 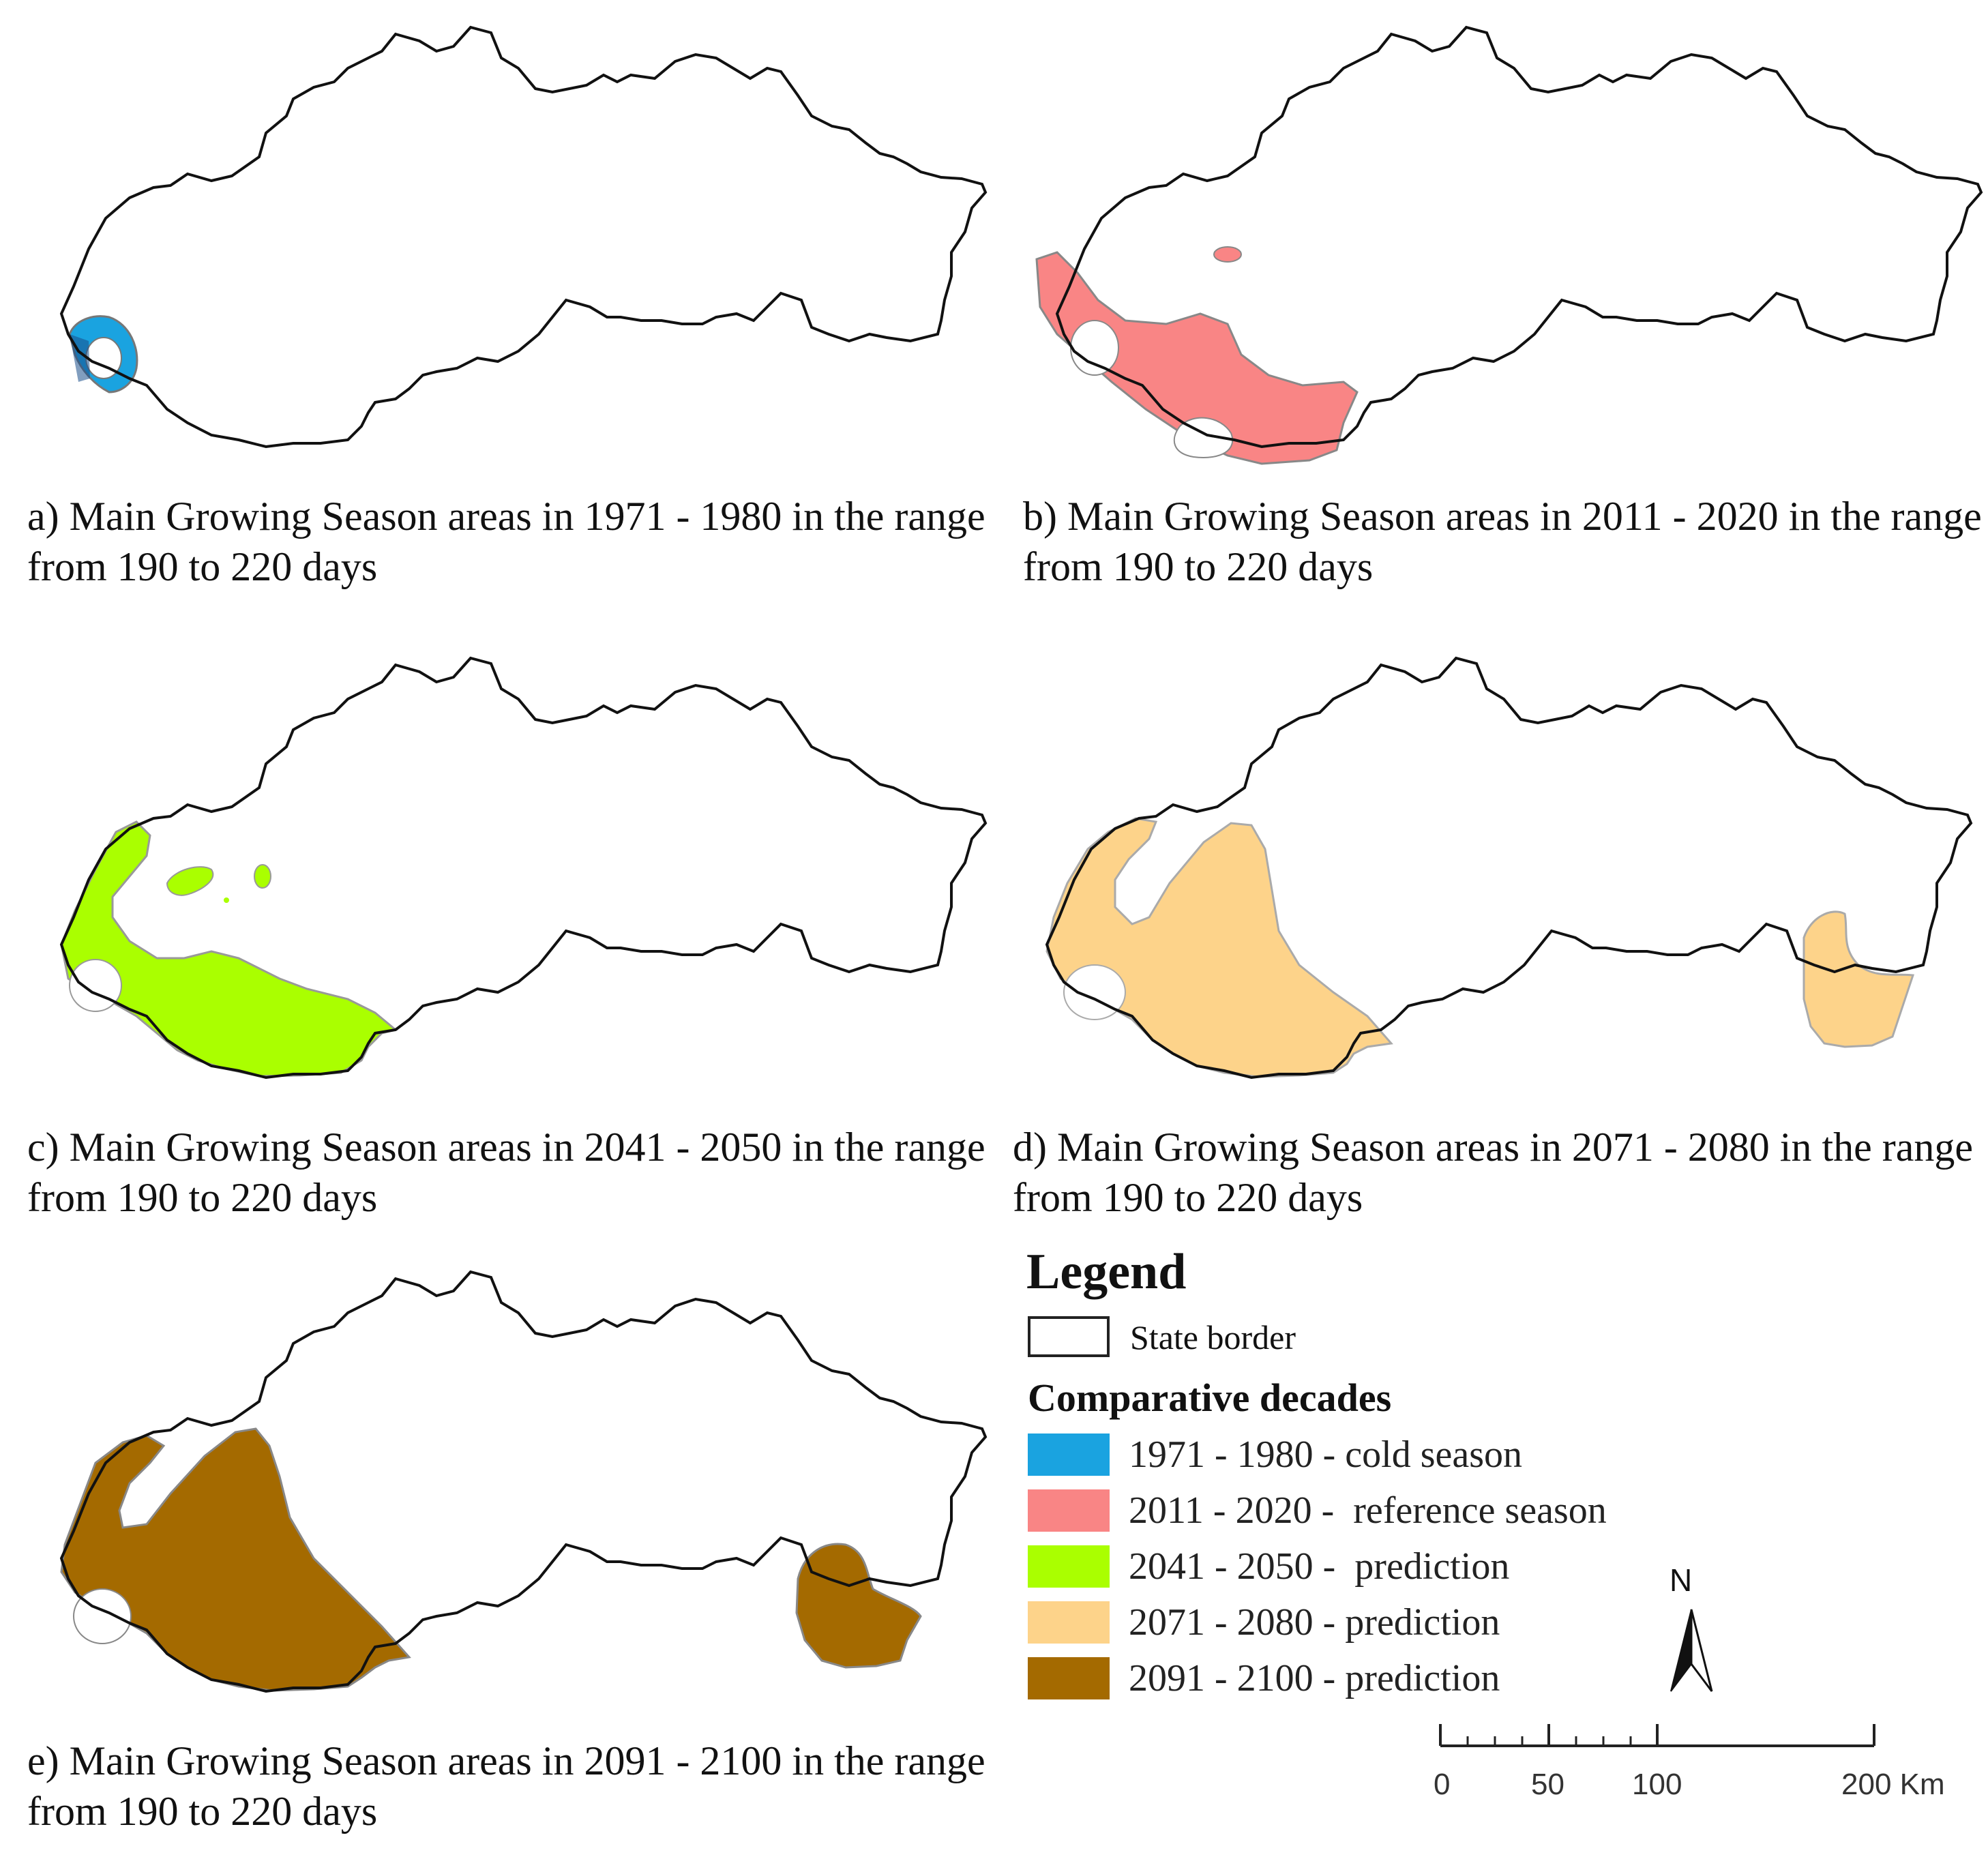 I want to click on legend-label: 2071 - 2080 - prediction, so click(x=1314, y=1622).